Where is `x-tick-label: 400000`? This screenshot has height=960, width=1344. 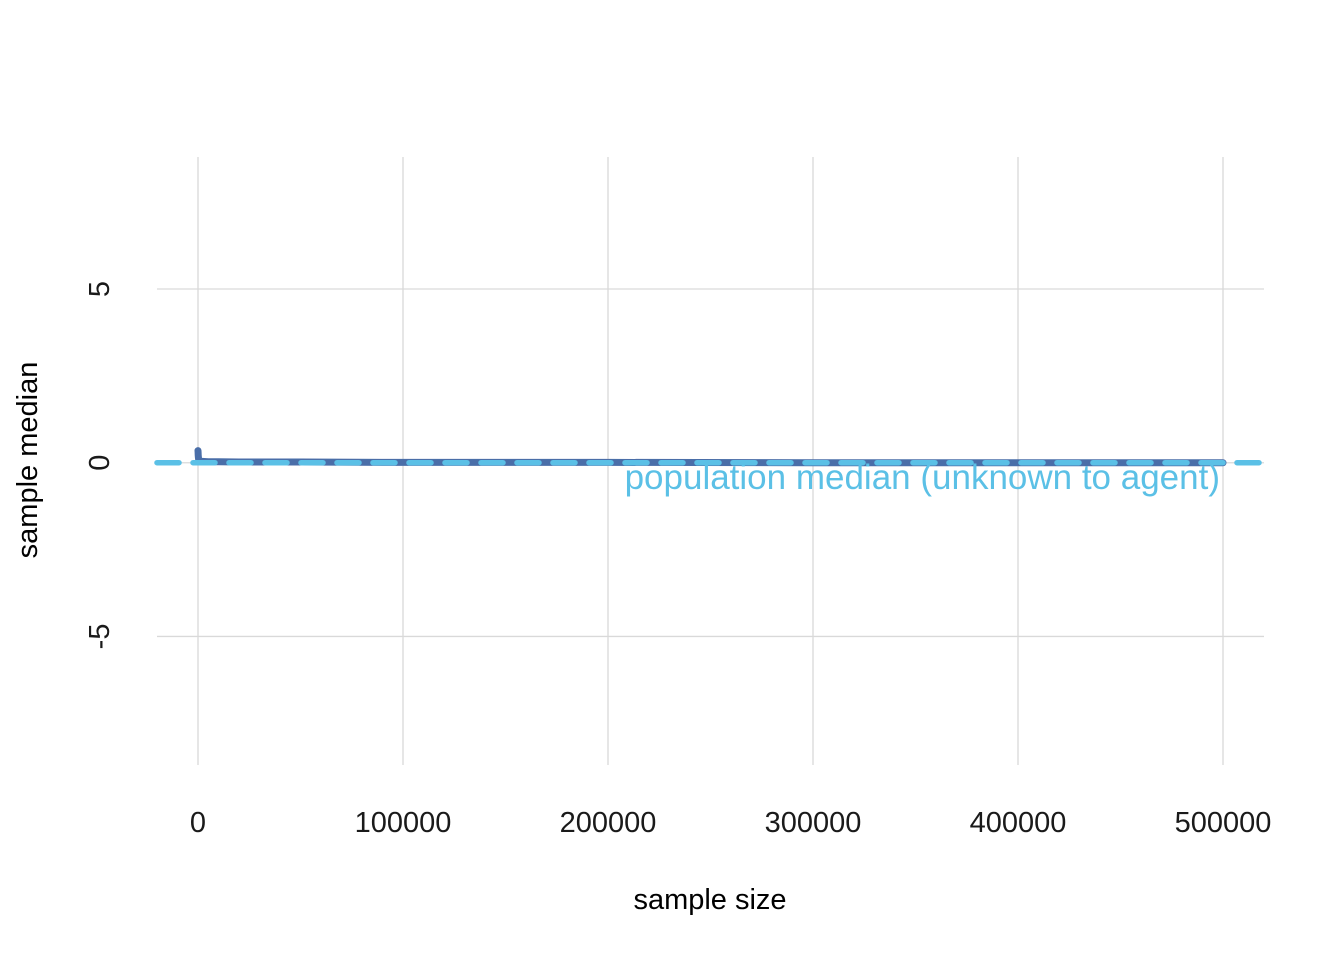
x-tick-label: 400000 is located at coordinates (1018, 823).